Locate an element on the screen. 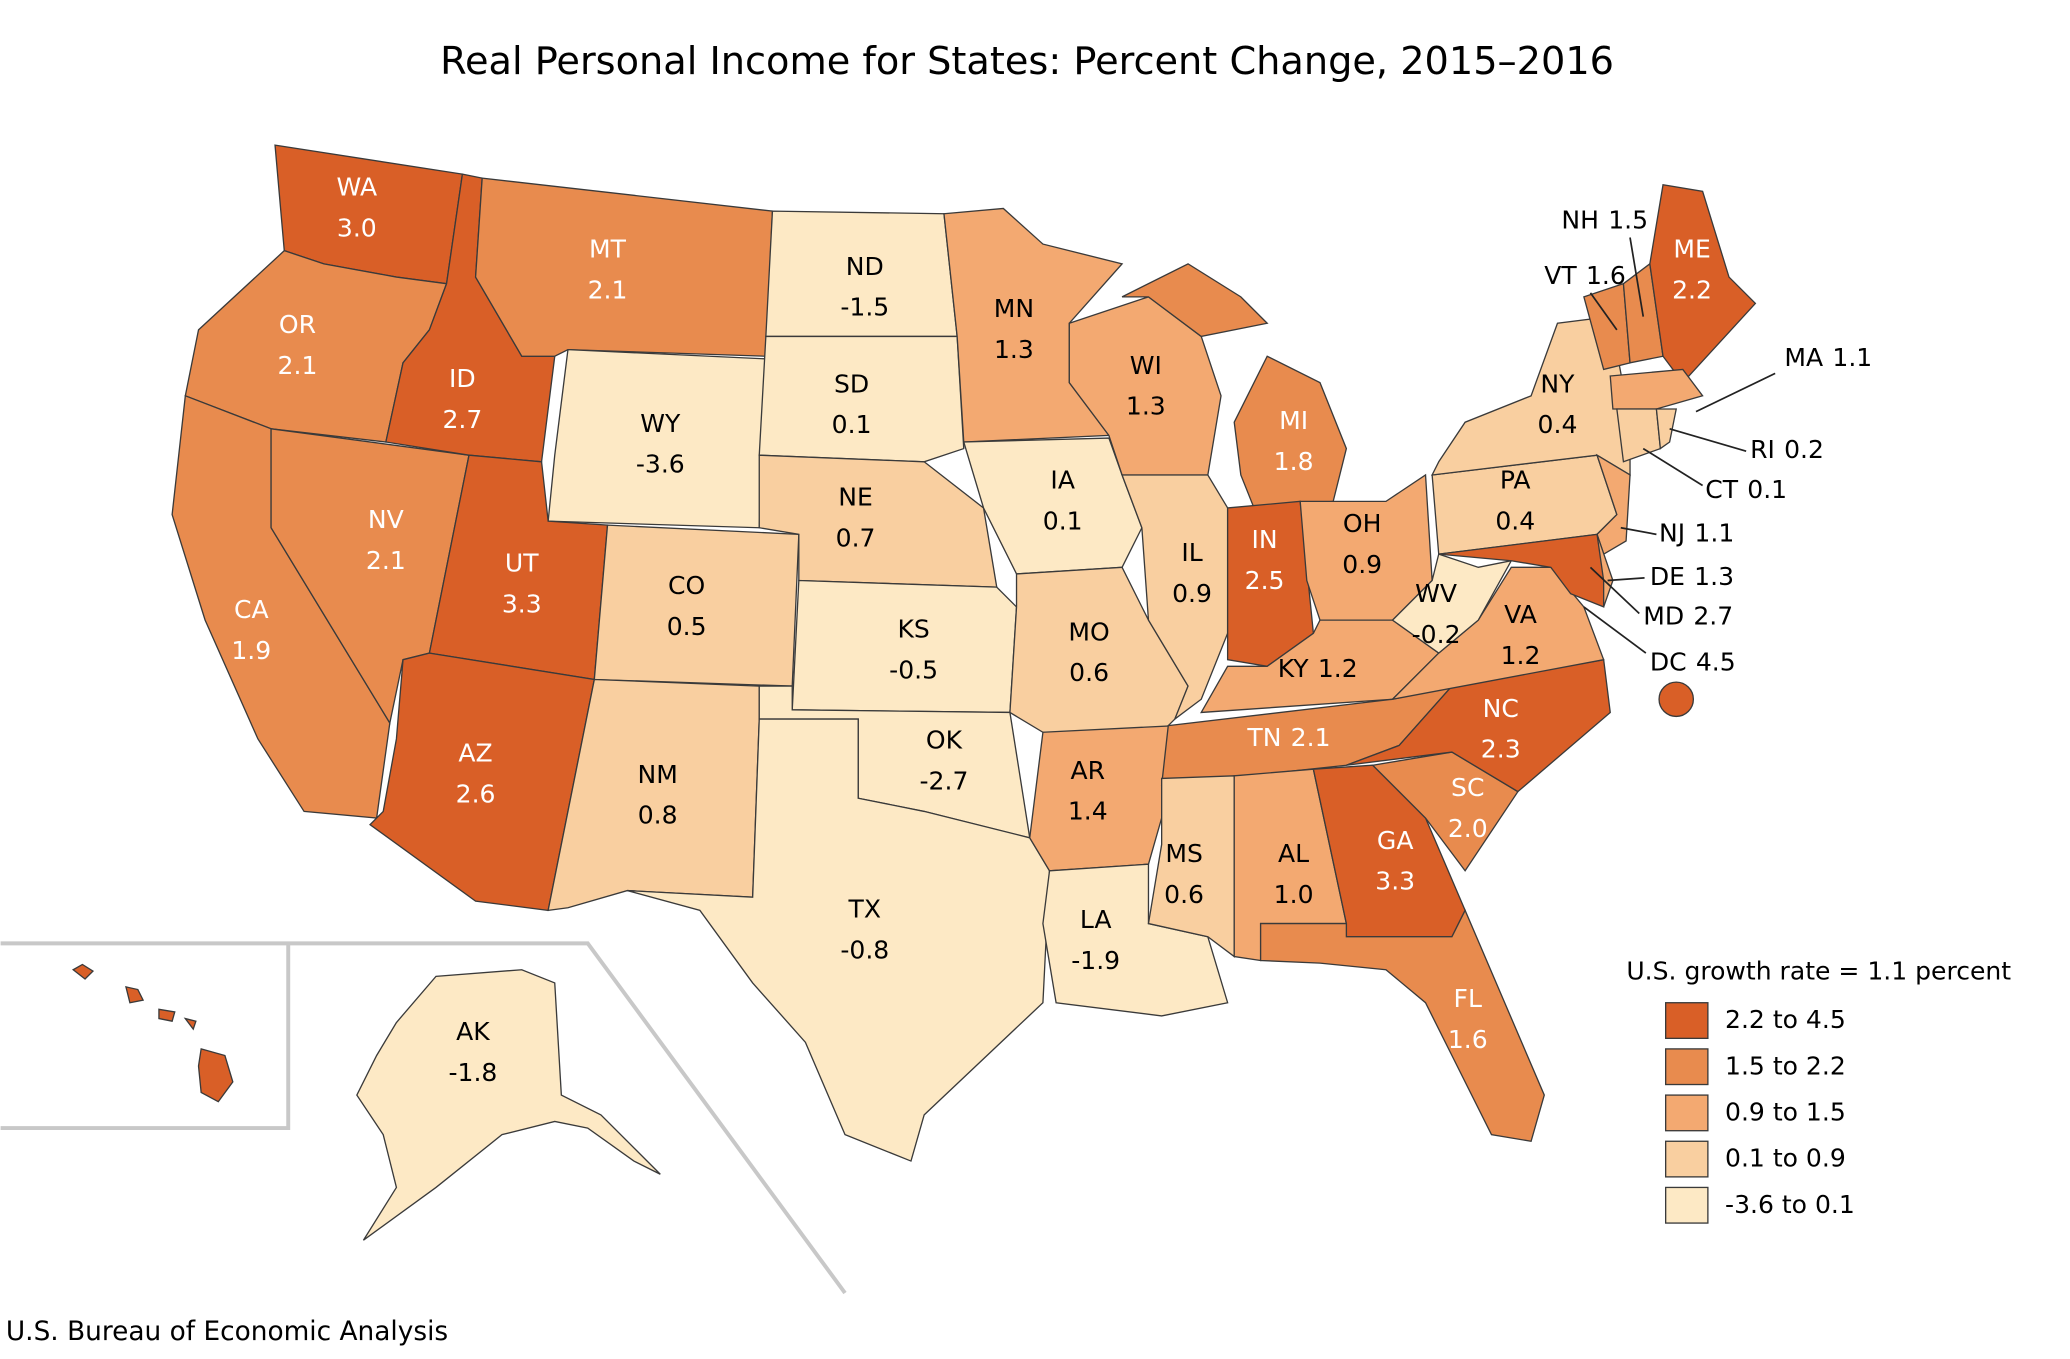 Image resolution: width=2070 pixels, height=1359 pixels. state-abbr: CT is located at coordinates (1721, 489).